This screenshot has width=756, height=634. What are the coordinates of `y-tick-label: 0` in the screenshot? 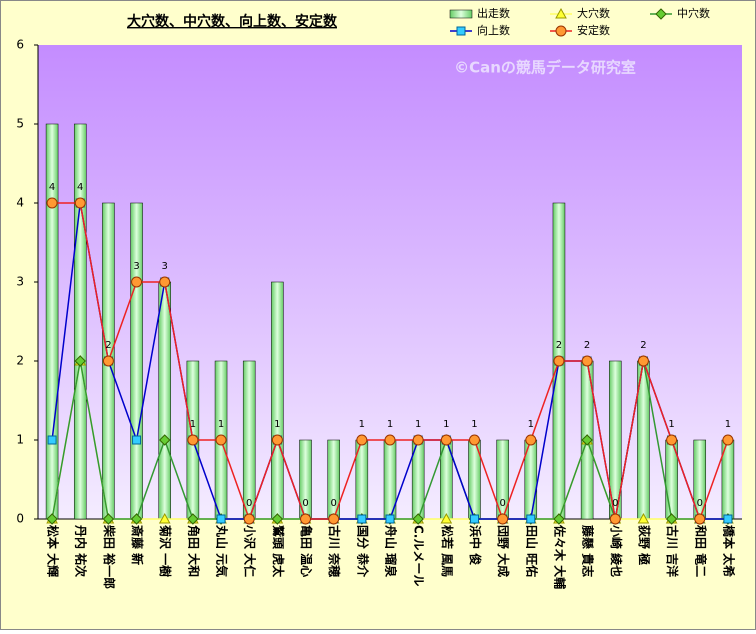 It's located at (20, 519).